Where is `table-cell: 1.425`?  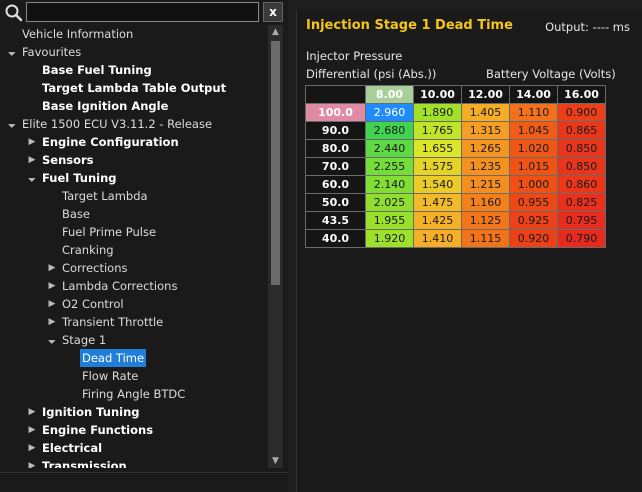 table-cell: 1.425 is located at coordinates (437, 220).